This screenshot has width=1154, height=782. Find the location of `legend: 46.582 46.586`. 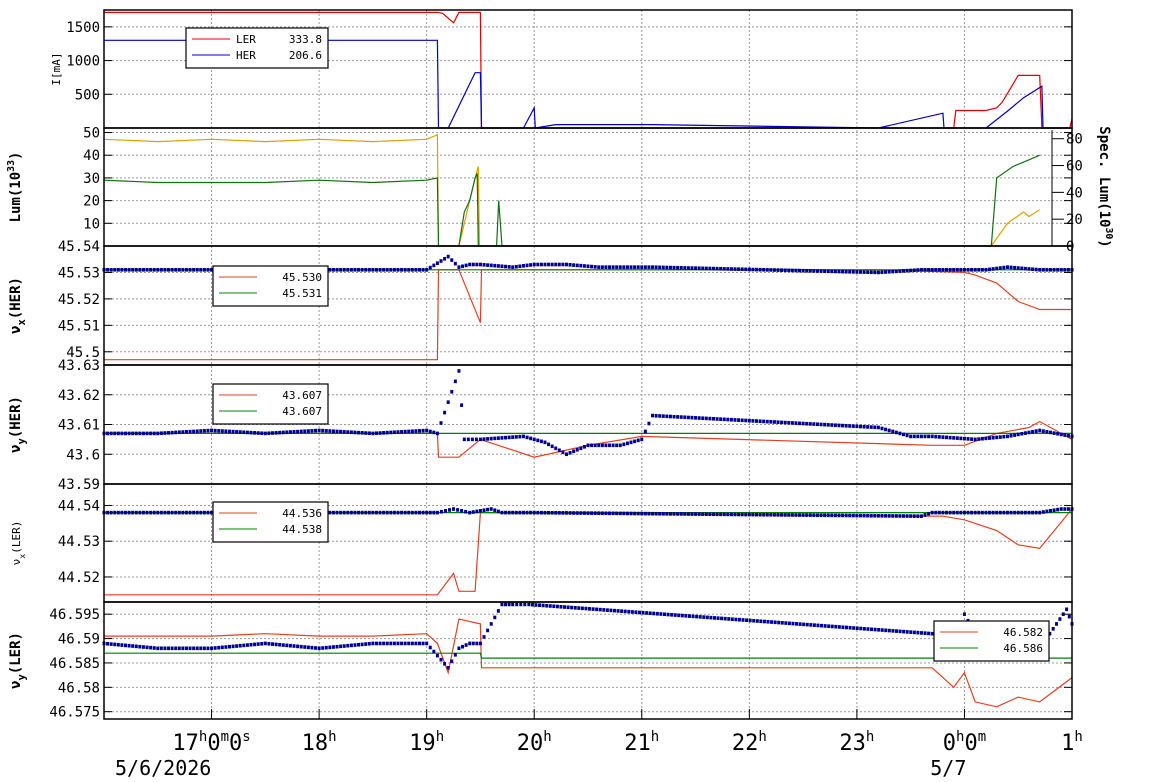

legend: 46.582 46.586 is located at coordinates (991, 641).